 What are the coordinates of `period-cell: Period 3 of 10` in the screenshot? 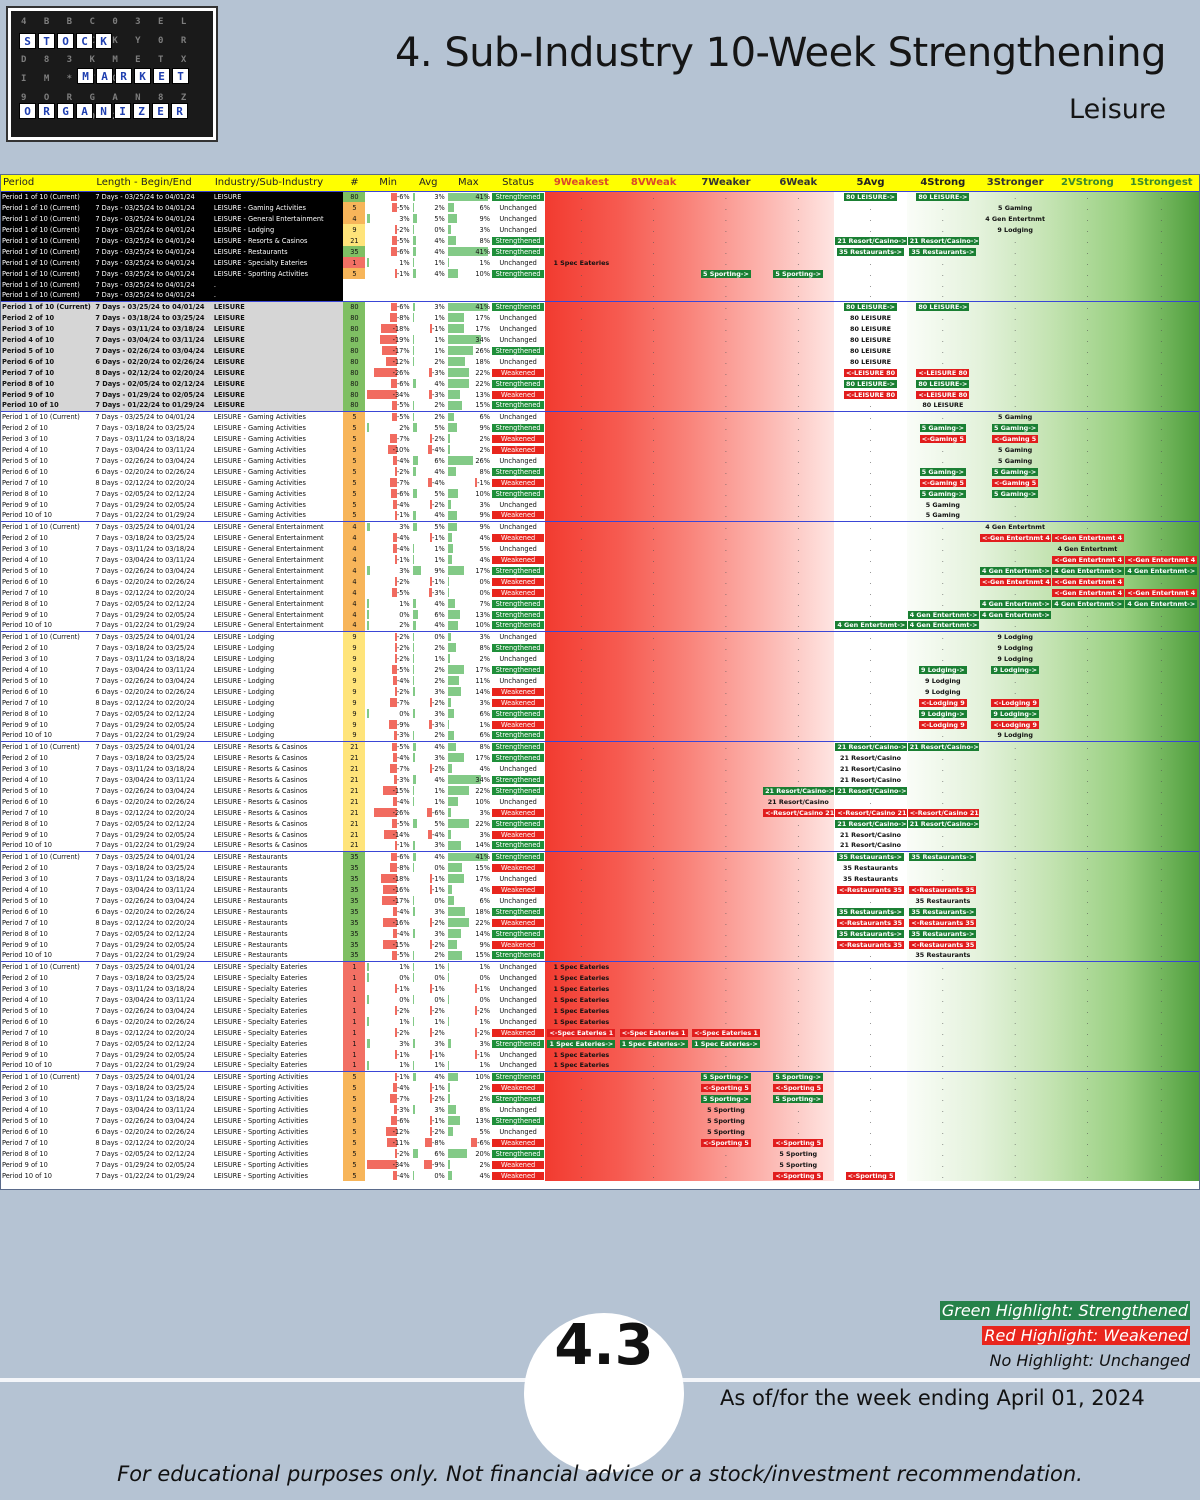 It's located at (25, 658).